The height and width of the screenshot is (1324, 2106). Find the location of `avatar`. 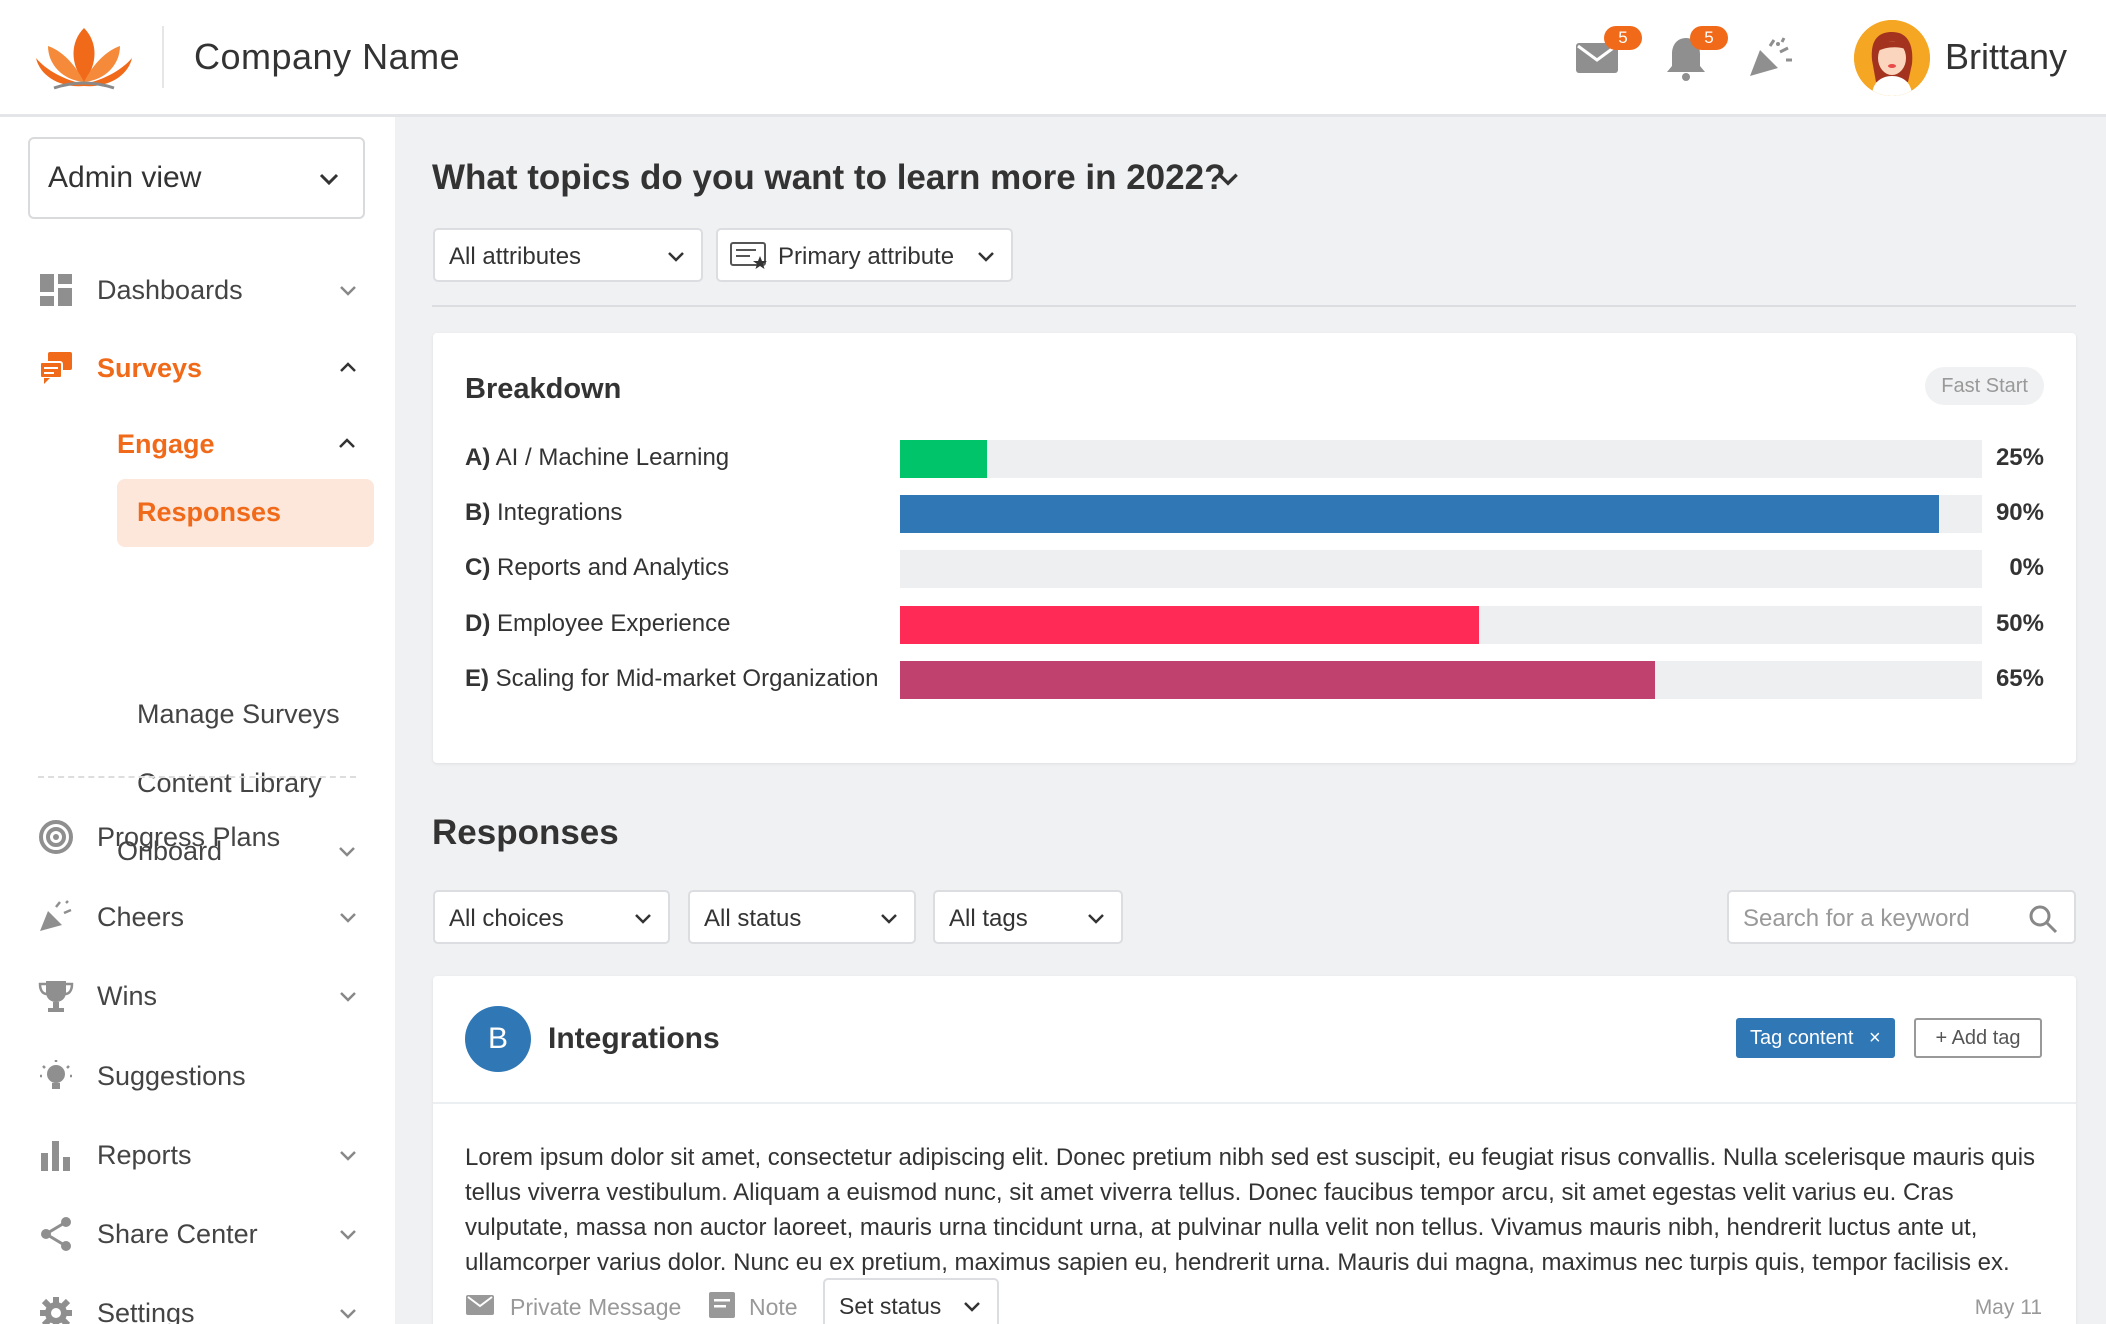

avatar is located at coordinates (1892, 58).